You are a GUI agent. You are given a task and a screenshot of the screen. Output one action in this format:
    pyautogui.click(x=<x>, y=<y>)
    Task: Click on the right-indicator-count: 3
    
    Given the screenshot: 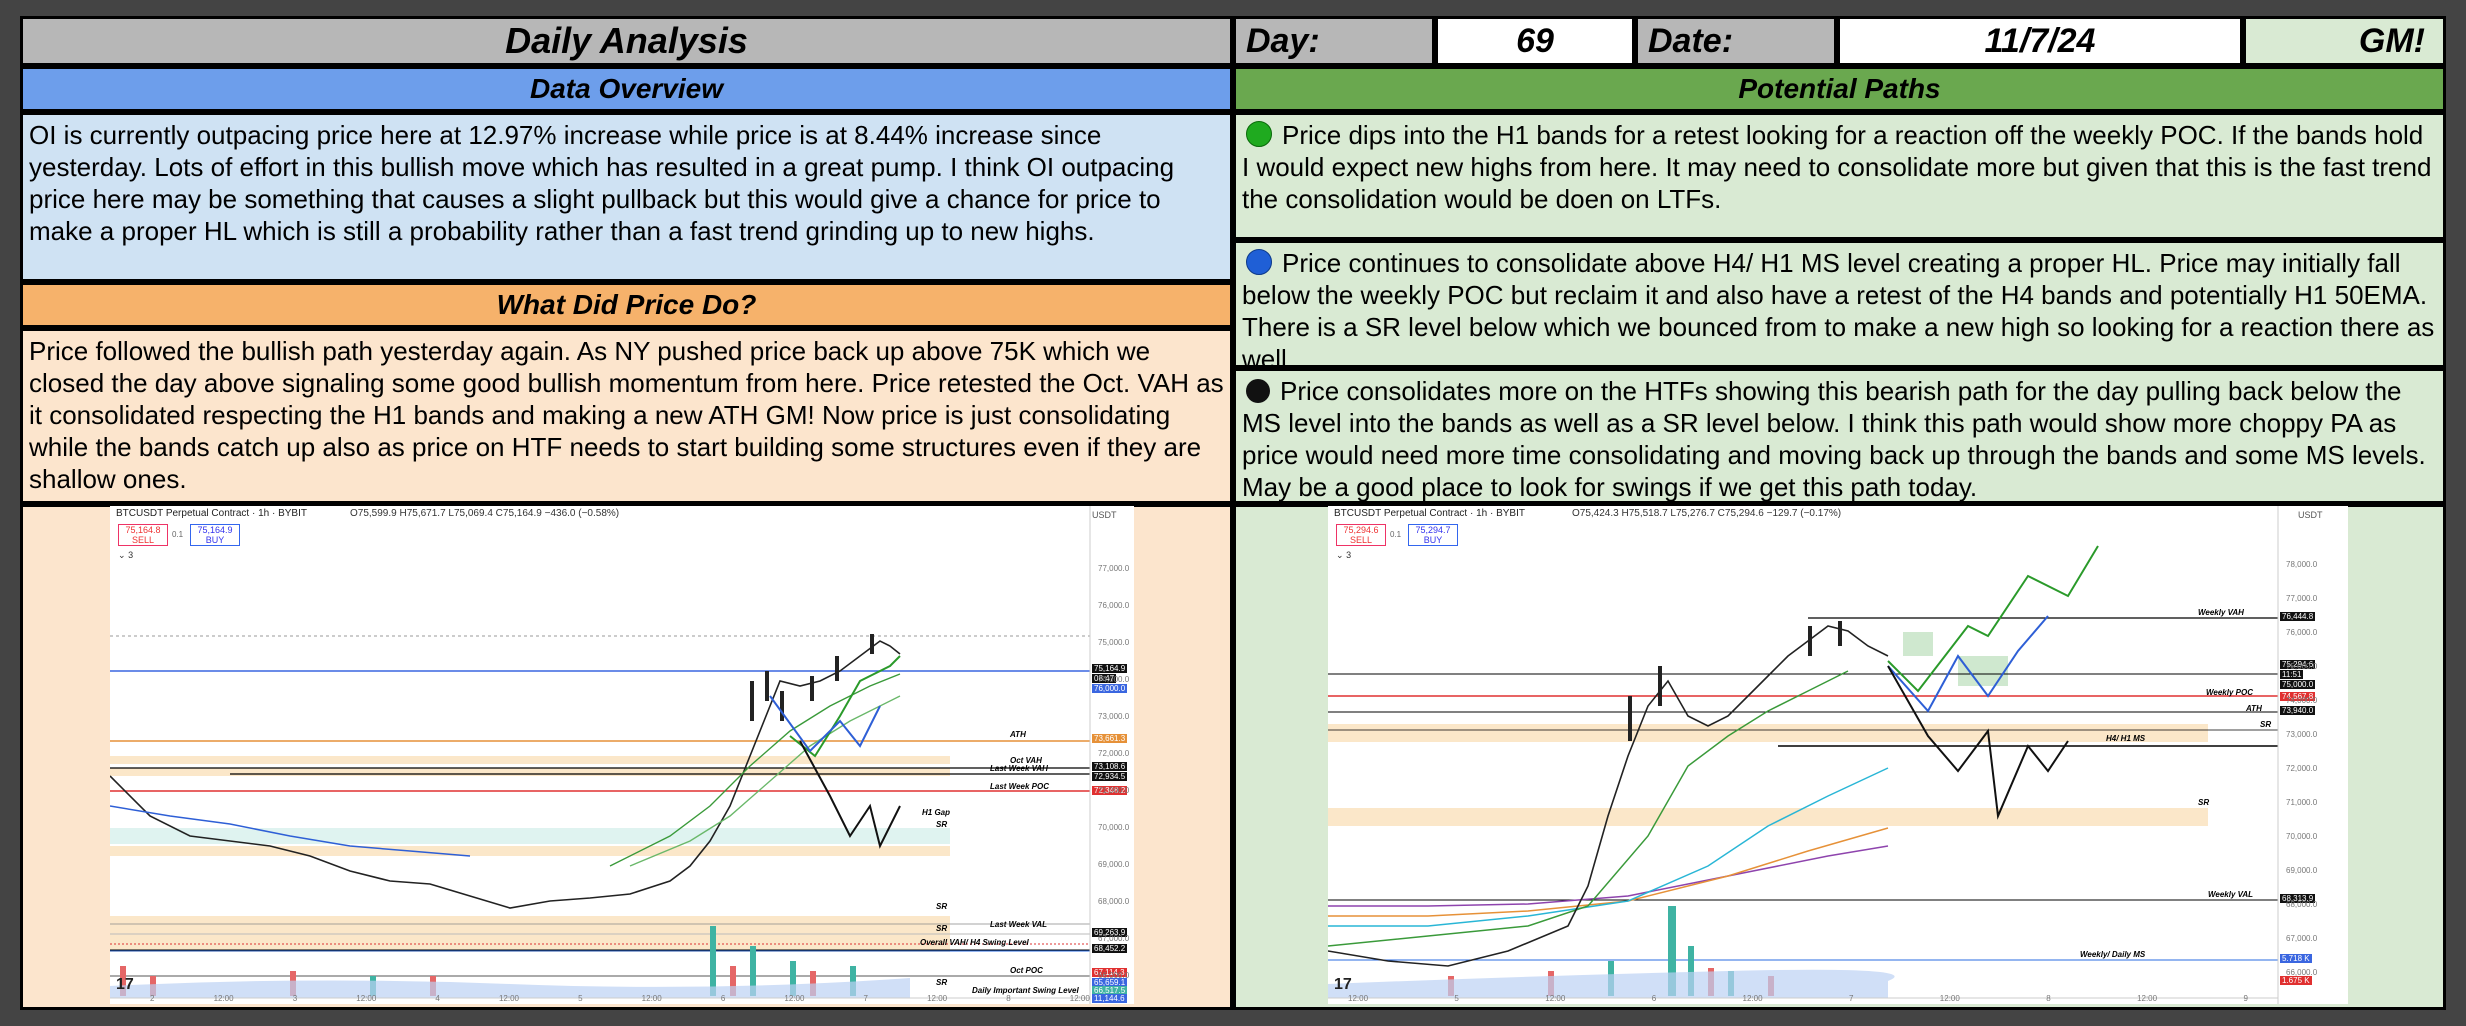 What is the action you would take?
    pyautogui.click(x=1349, y=555)
    